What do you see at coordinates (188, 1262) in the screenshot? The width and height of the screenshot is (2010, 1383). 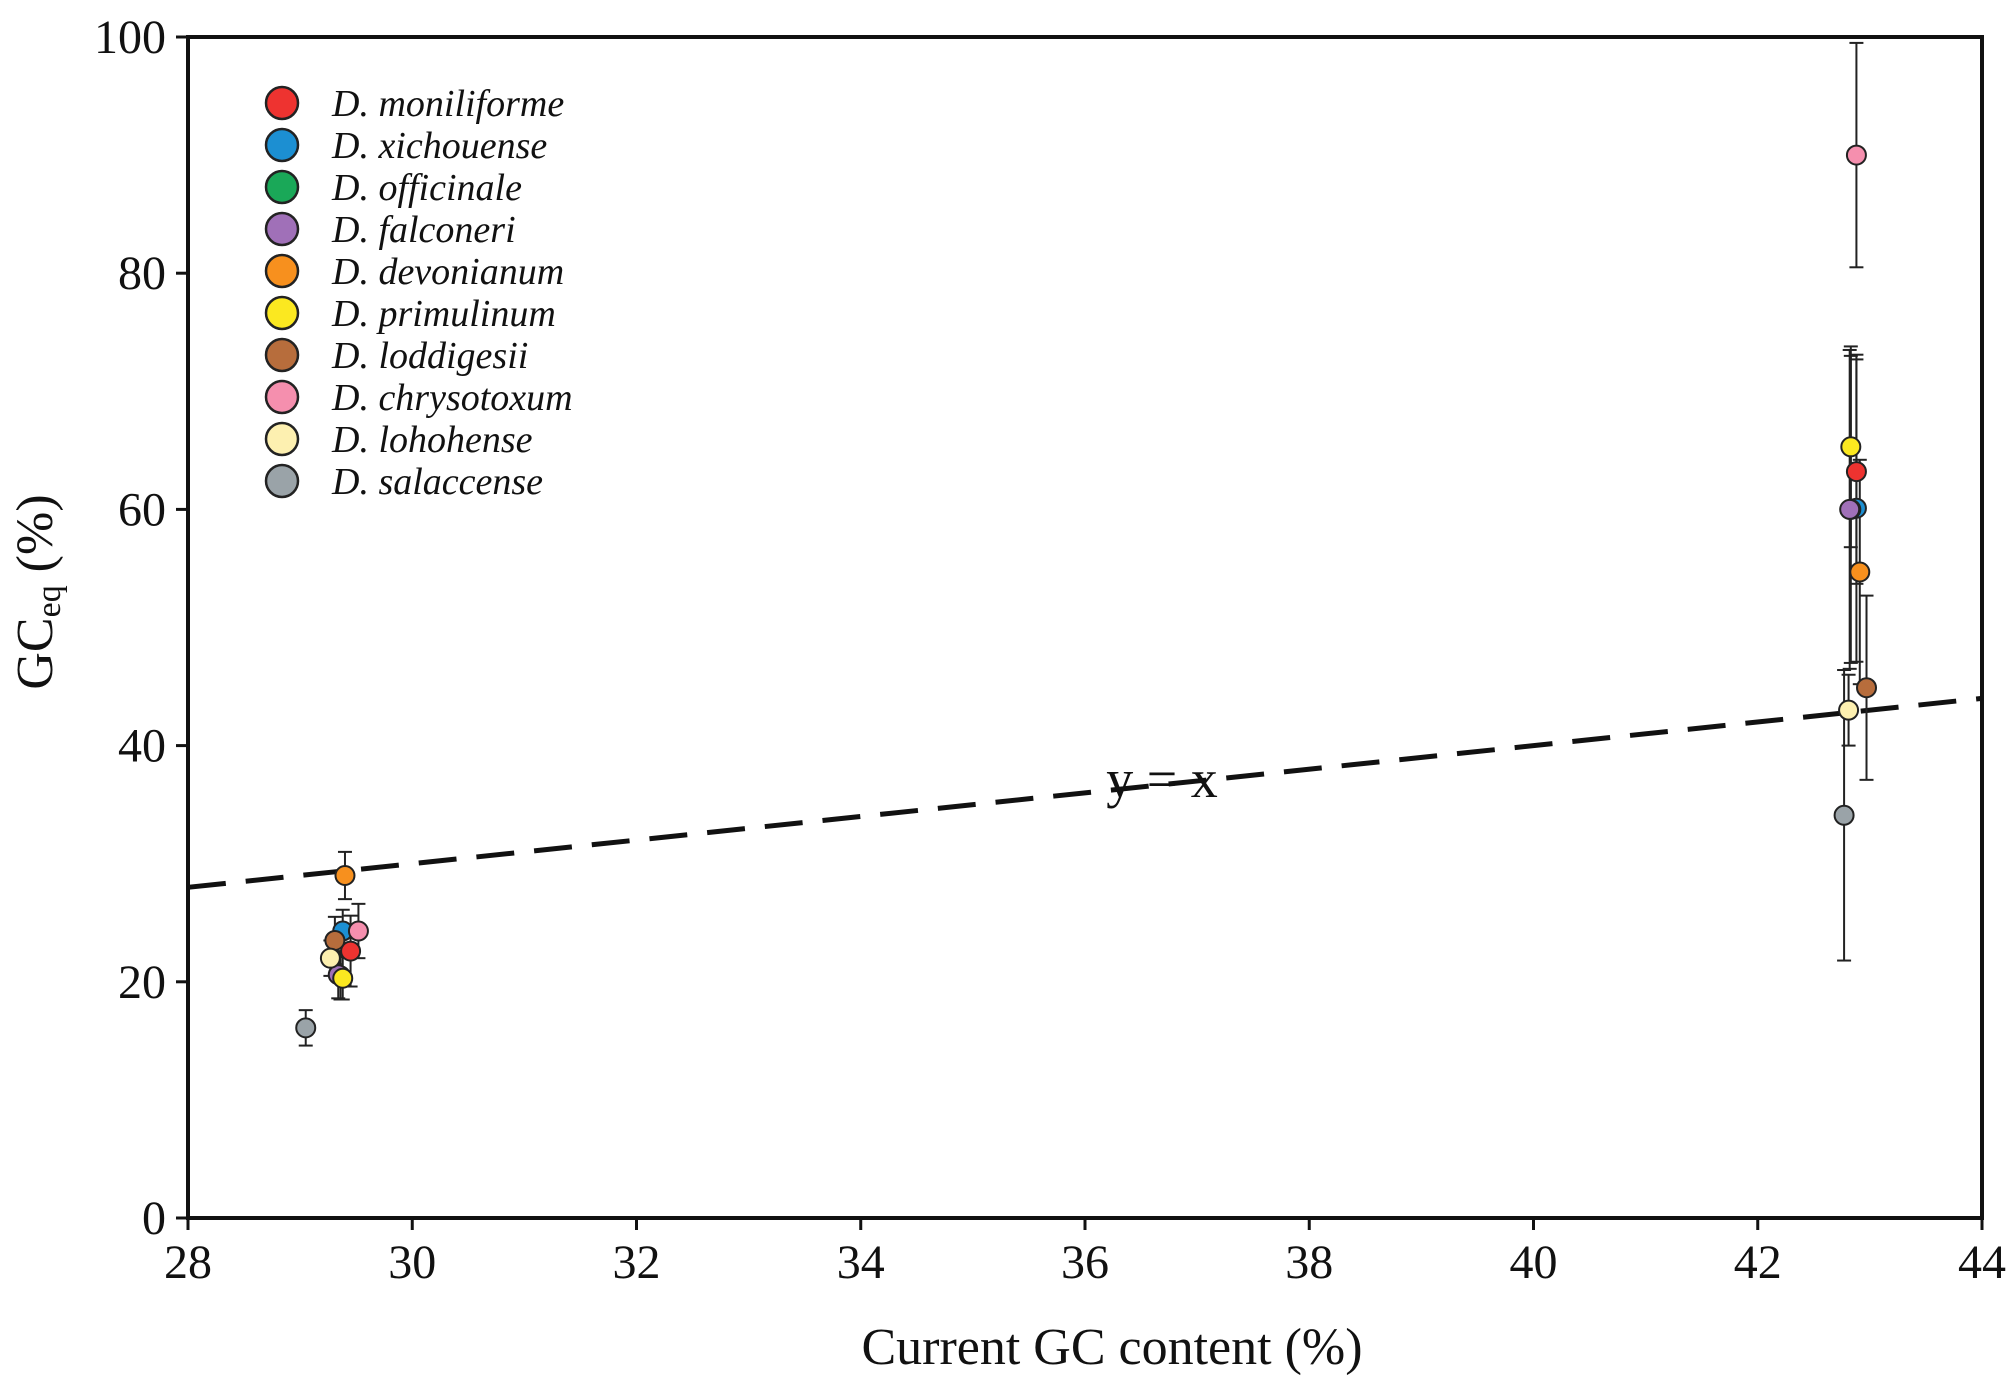 I see `x-tick-label: 28` at bounding box center [188, 1262].